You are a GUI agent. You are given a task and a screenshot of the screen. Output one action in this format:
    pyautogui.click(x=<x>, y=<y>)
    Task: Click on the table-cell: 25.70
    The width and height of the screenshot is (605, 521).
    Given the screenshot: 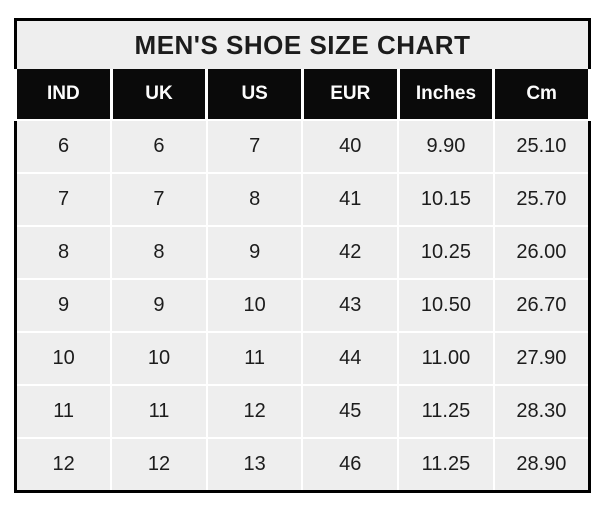 What is the action you would take?
    pyautogui.click(x=541, y=199)
    